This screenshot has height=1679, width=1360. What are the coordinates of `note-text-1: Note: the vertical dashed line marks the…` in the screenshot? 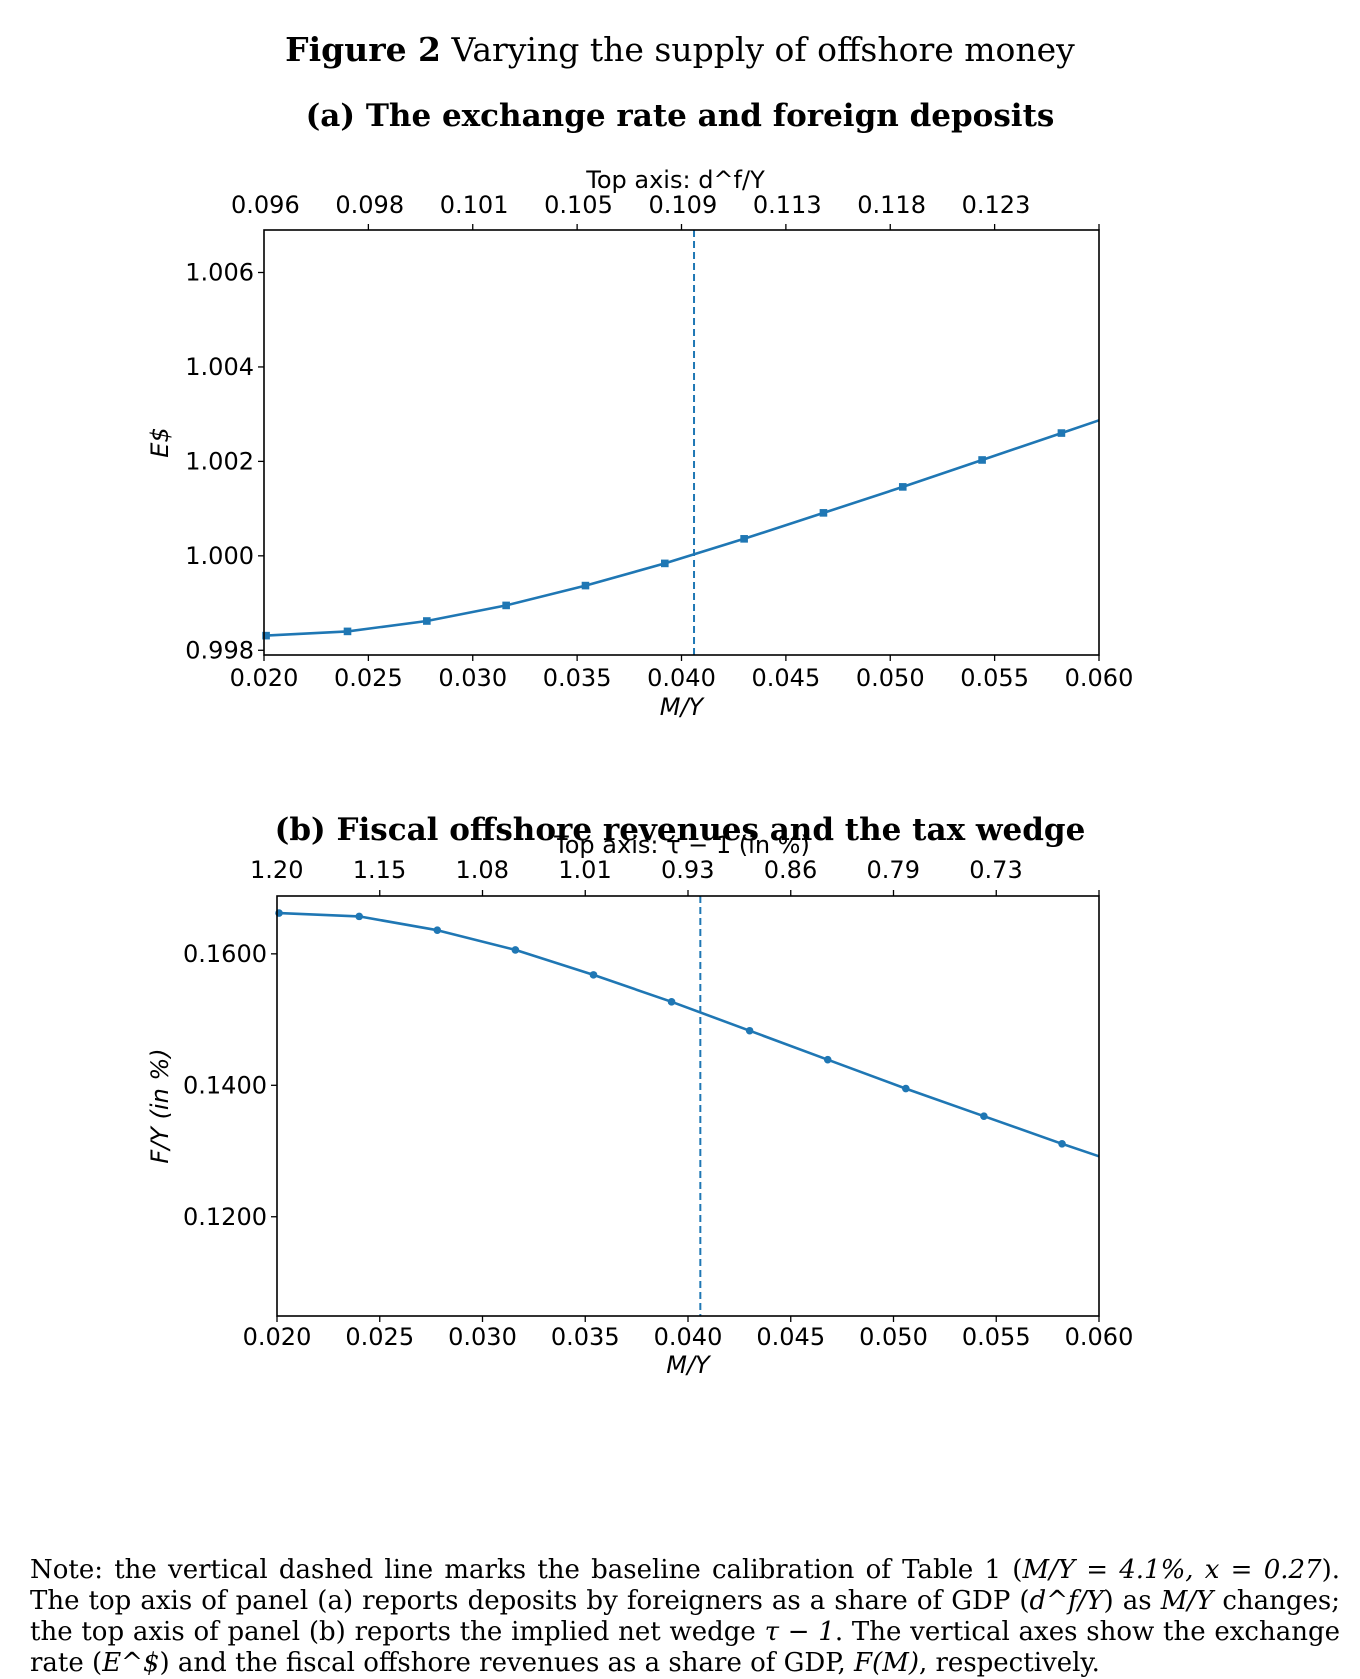 It's located at (526, 1570).